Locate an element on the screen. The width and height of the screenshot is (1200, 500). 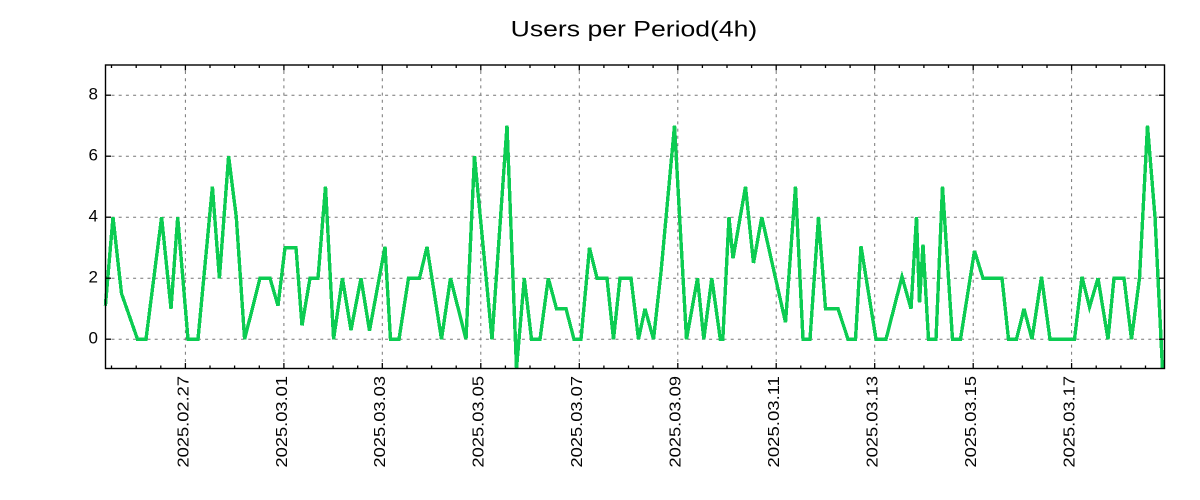
svg-text: 2025.03.05 is located at coordinates (479, 422).